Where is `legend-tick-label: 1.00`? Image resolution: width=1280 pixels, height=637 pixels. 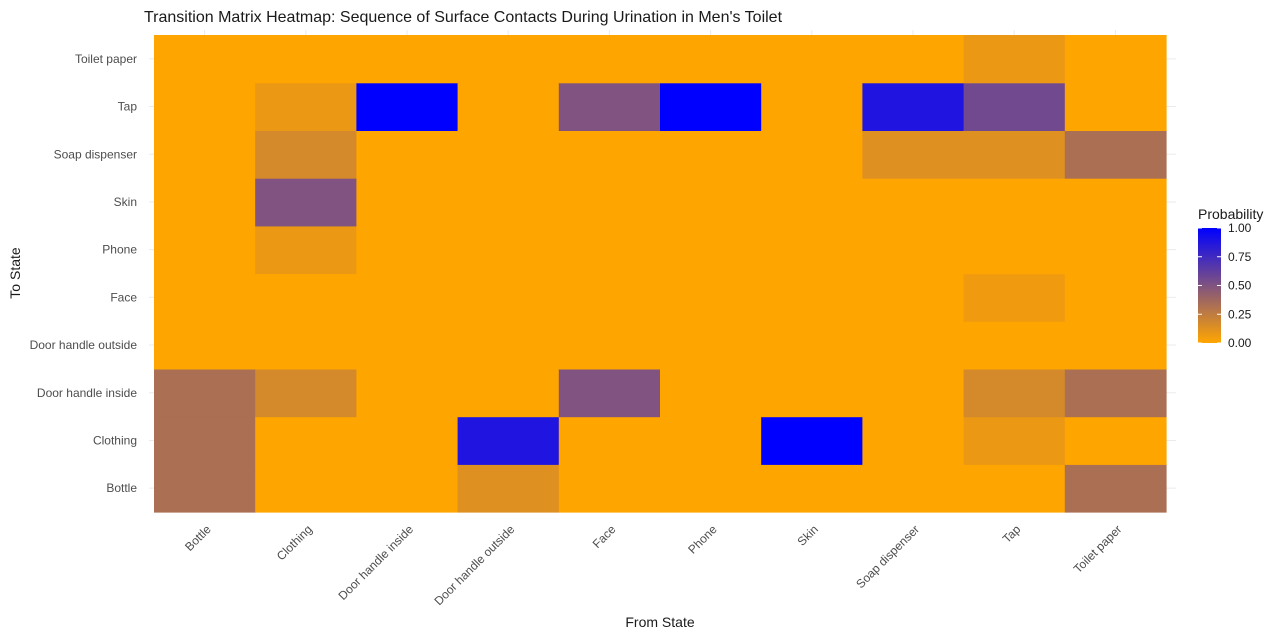 legend-tick-label: 1.00 is located at coordinates (1240, 228).